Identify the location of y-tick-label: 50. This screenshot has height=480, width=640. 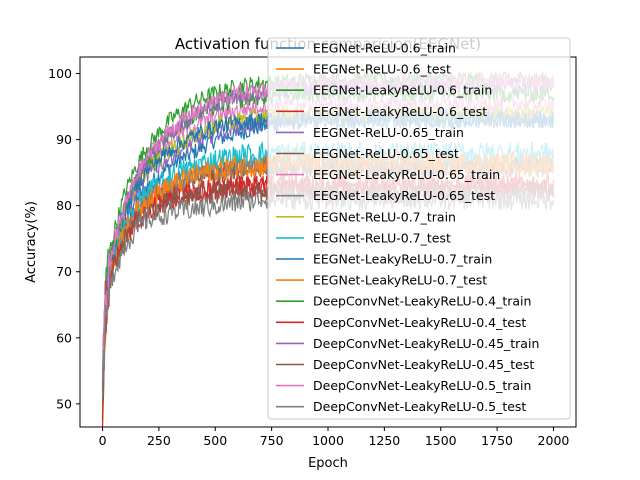
(64, 403).